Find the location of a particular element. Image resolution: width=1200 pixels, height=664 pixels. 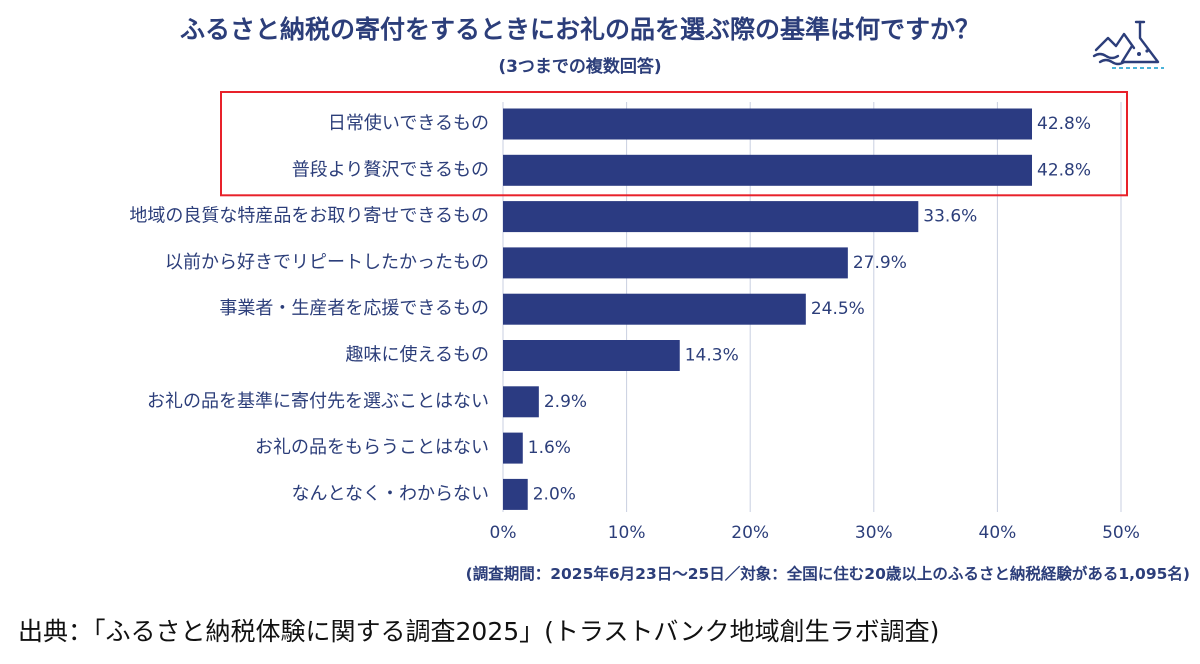

x-tick-label: 40% is located at coordinates (998, 533).